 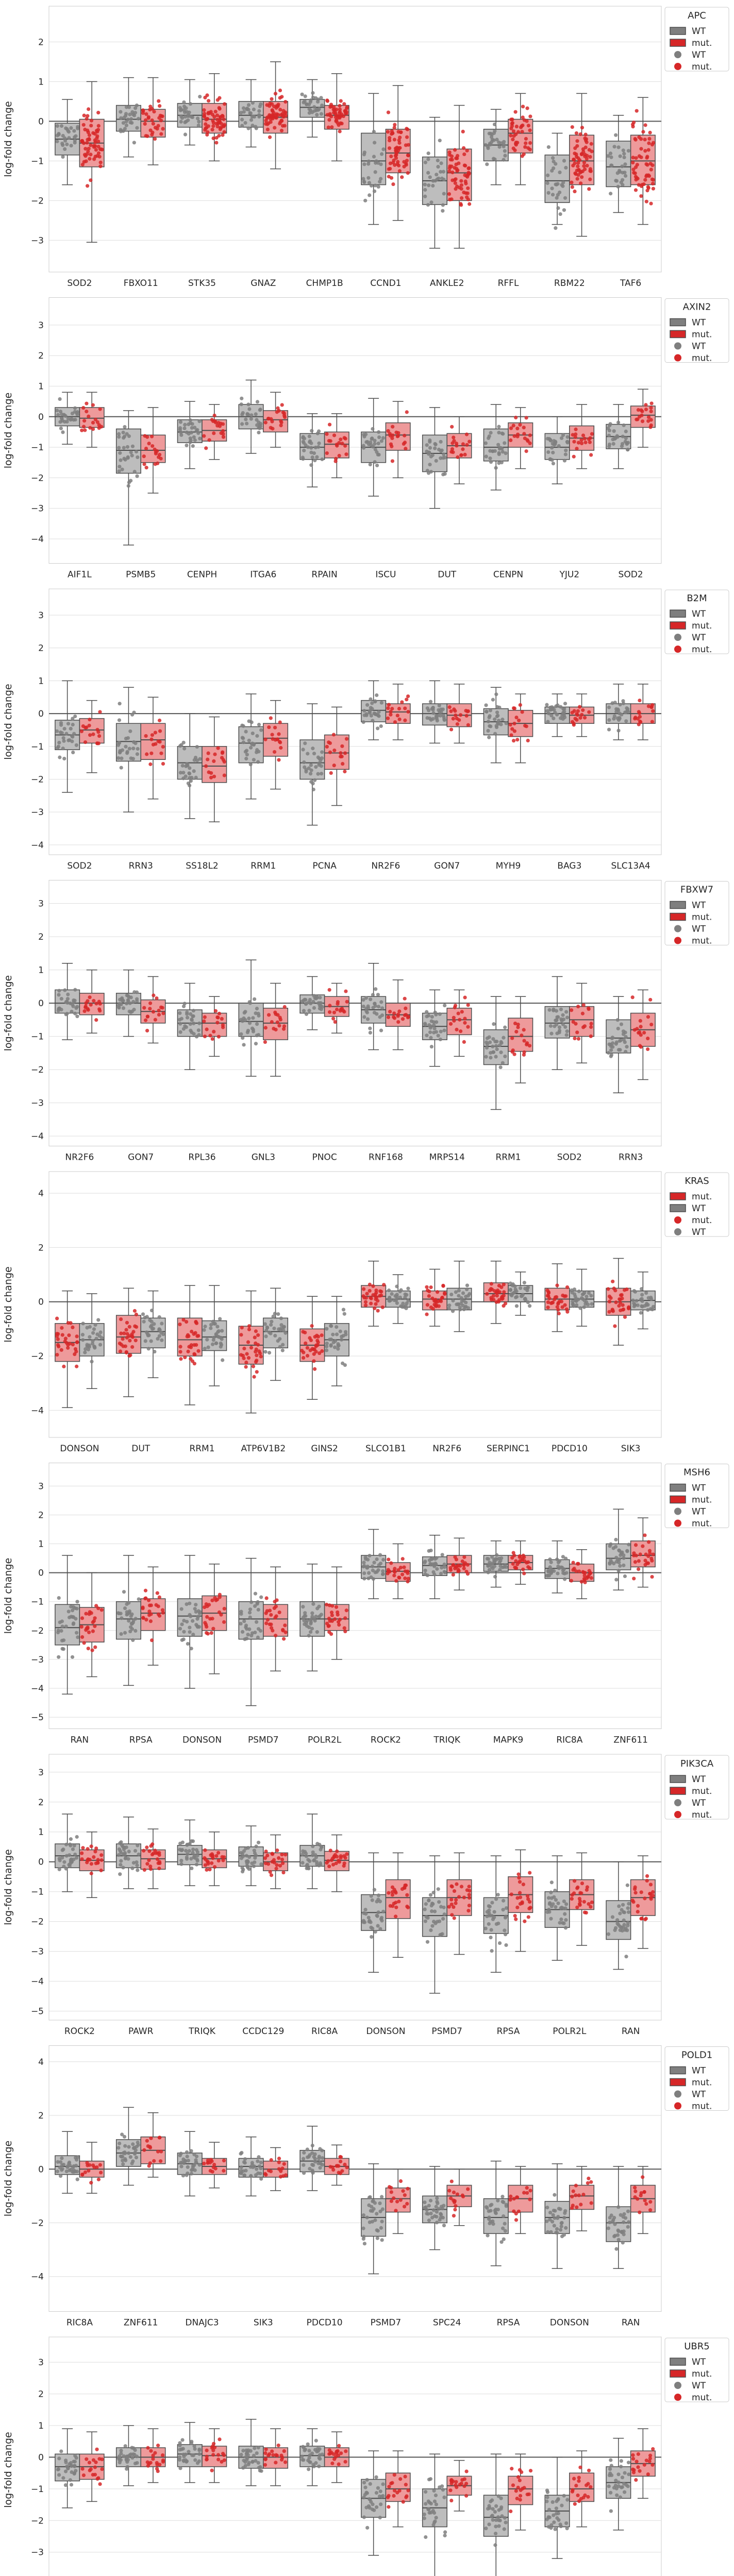 I want to click on y-tick-label: −3, so click(x=37, y=509).